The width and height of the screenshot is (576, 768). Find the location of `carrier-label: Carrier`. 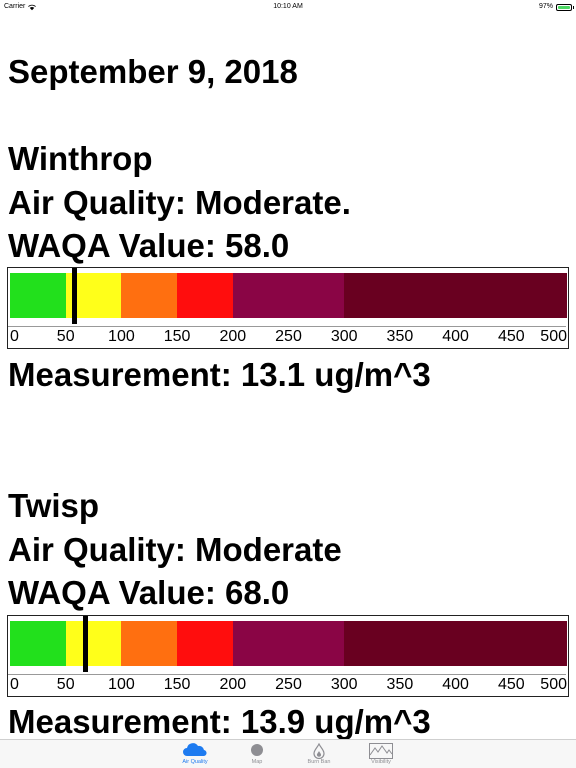

carrier-label: Carrier is located at coordinates (15, 6).